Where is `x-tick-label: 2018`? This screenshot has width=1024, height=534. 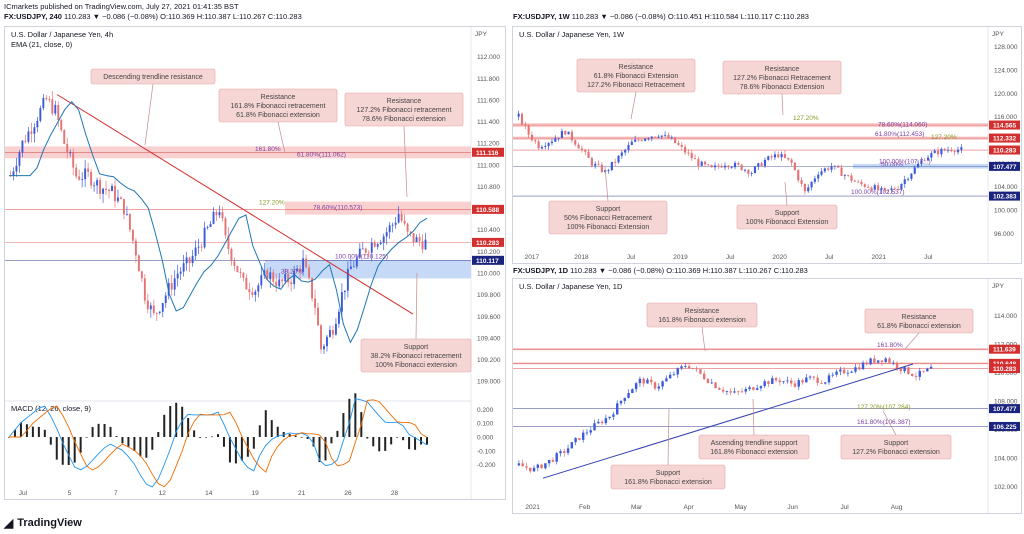
x-tick-label: 2018 is located at coordinates (581, 257).